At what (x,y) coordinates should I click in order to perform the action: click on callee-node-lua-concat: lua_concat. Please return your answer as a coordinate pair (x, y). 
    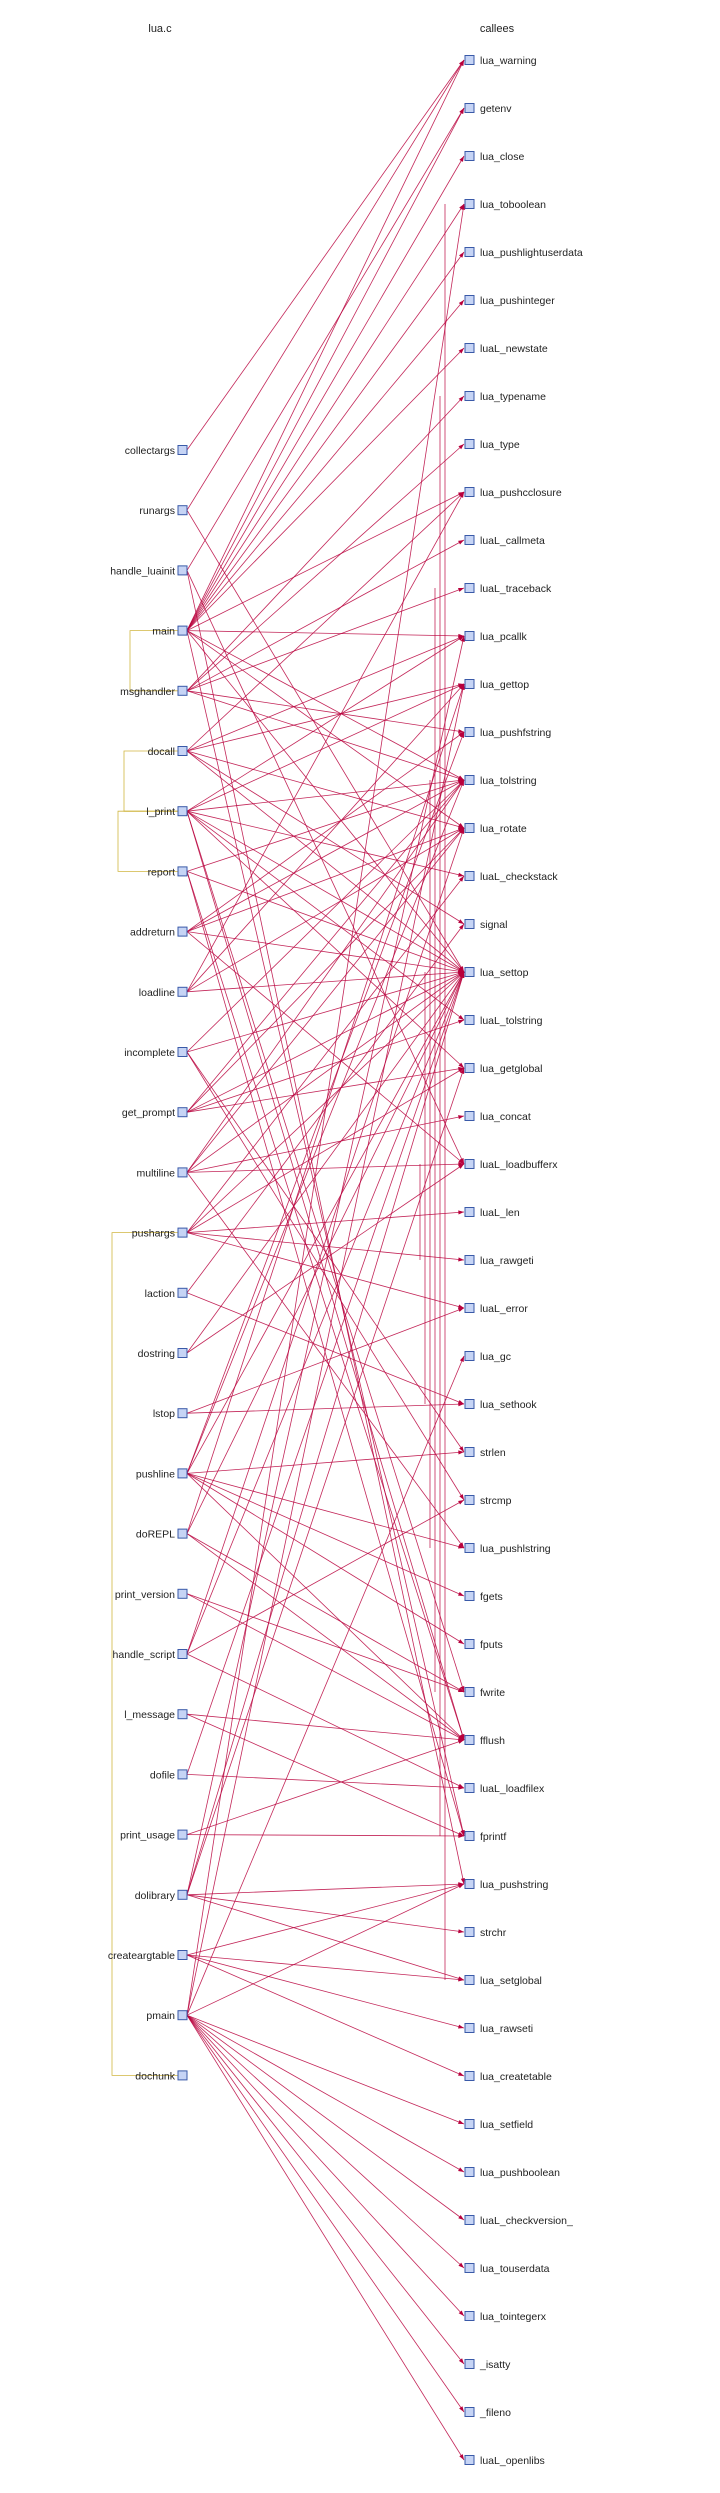
    Looking at the image, I should click on (497, 1117).